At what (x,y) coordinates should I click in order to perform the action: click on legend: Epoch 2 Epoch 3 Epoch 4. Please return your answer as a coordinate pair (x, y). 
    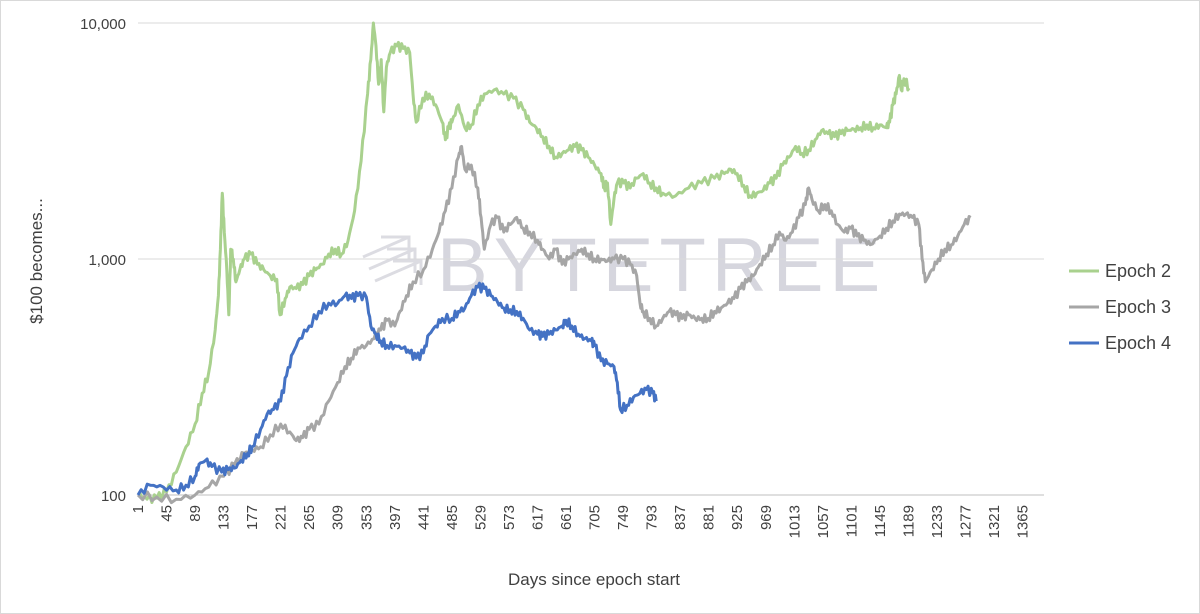
    Looking at the image, I should click on (1120, 307).